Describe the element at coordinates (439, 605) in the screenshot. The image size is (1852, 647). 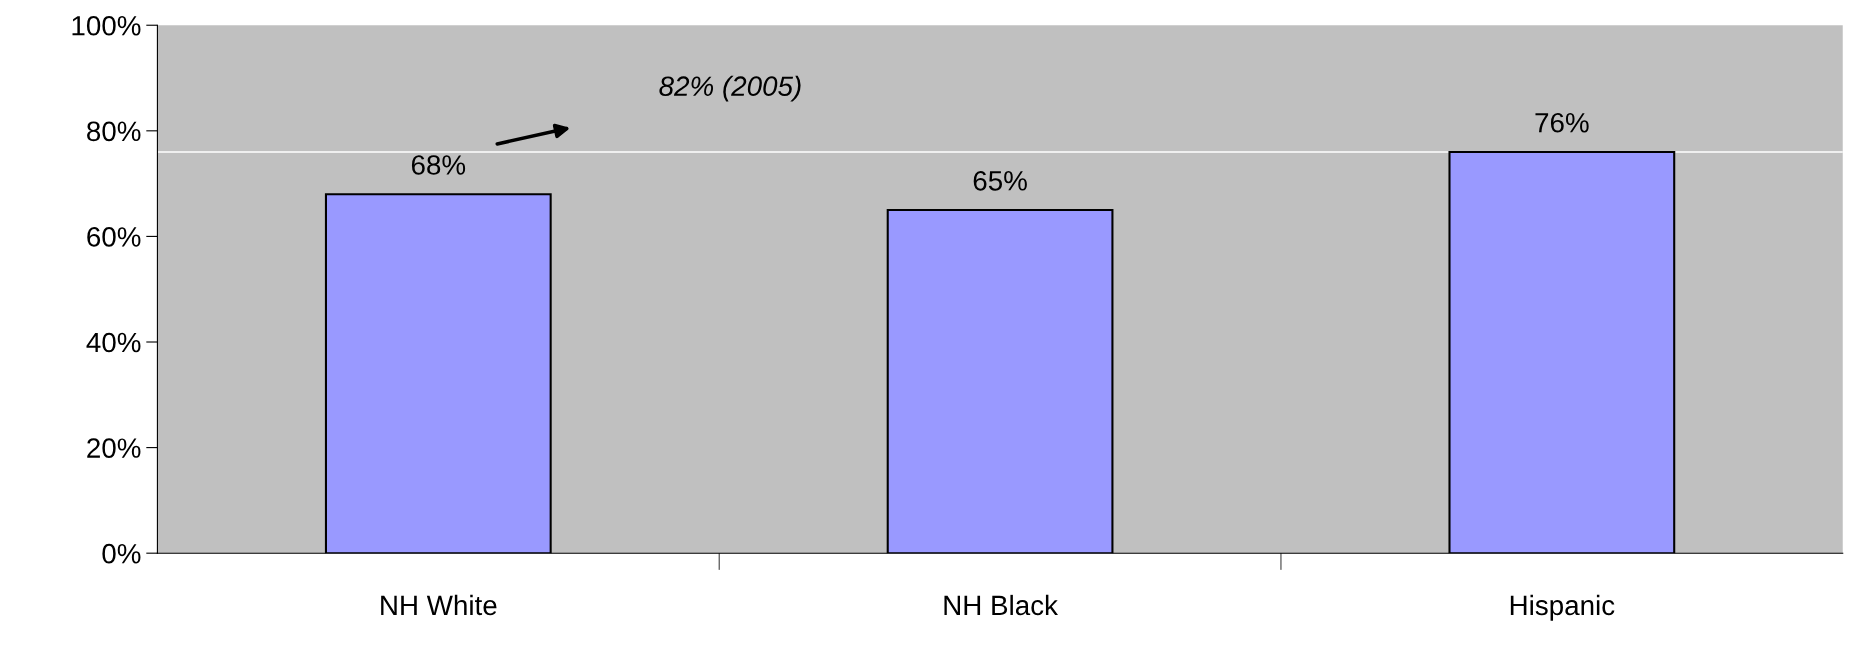
I see `x-tick-label: NH White` at that location.